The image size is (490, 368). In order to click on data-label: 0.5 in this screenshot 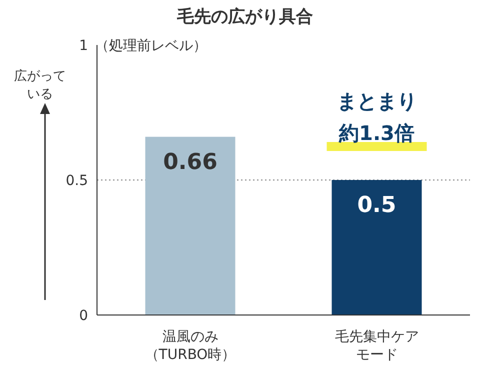, I will do `click(376, 205)`.